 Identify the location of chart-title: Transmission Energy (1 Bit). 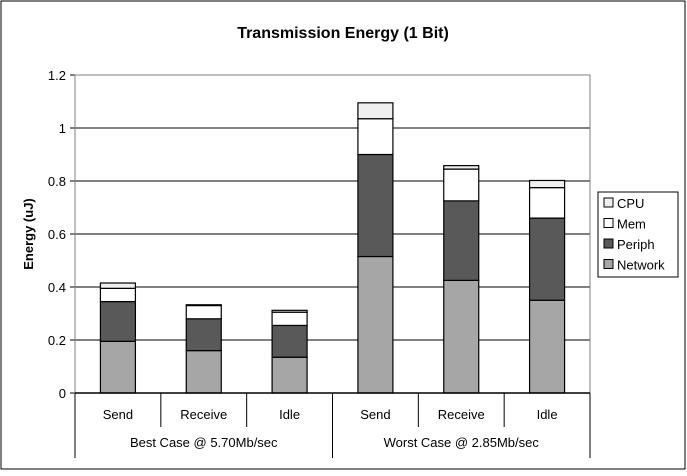
(343, 33).